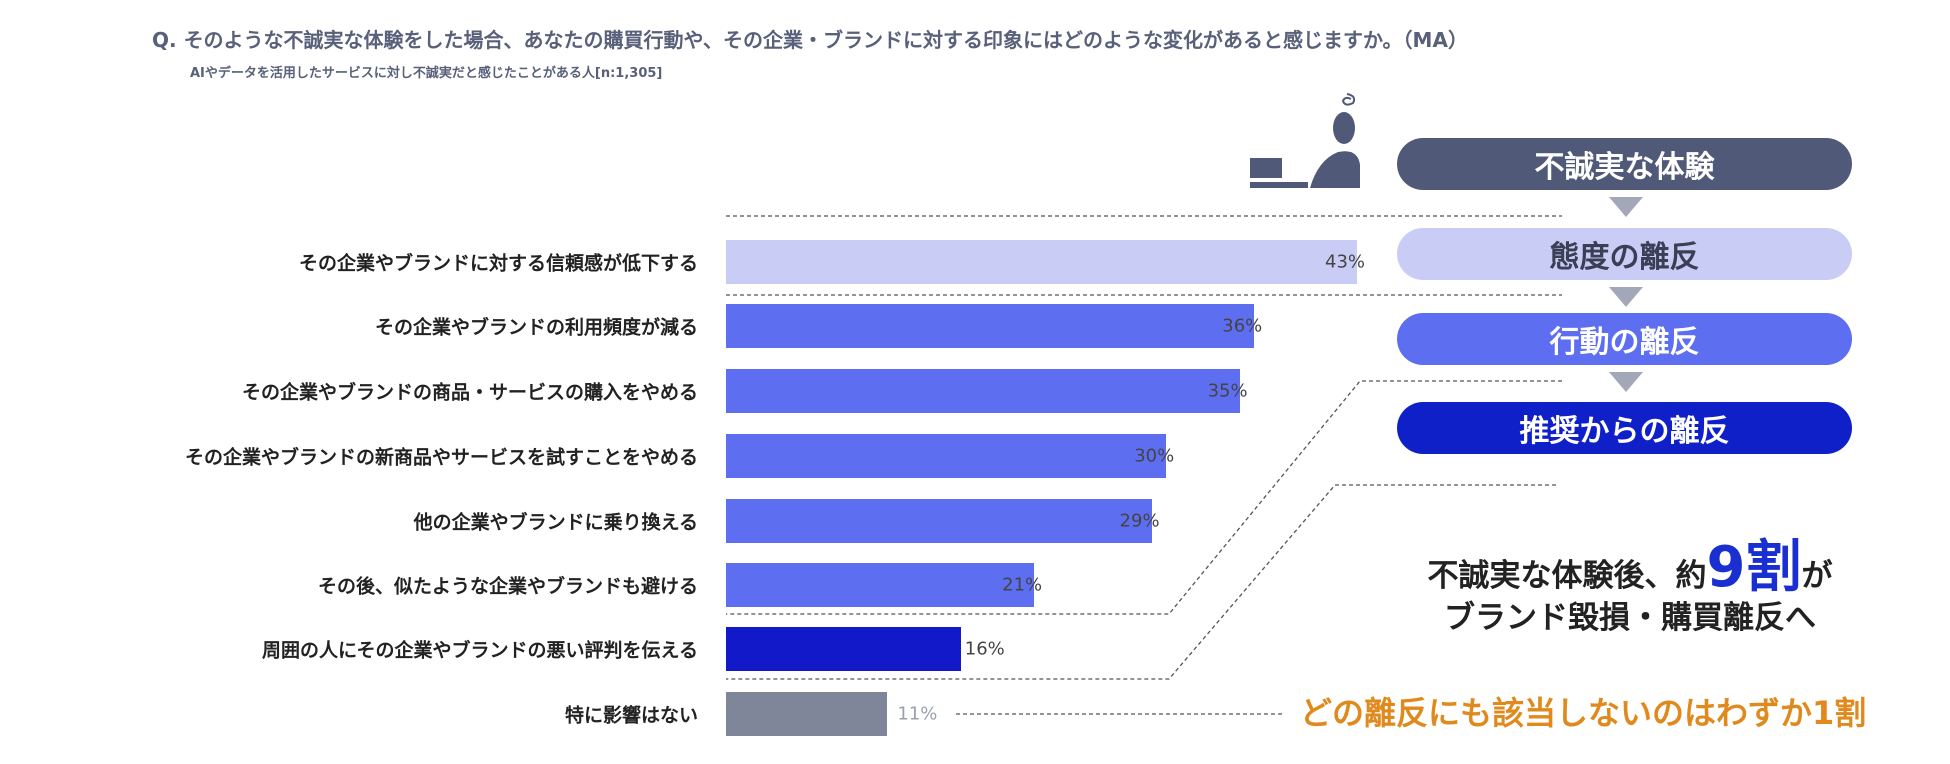  Describe the element at coordinates (1345, 262) in the screenshot. I see `value-label: 43%` at that location.